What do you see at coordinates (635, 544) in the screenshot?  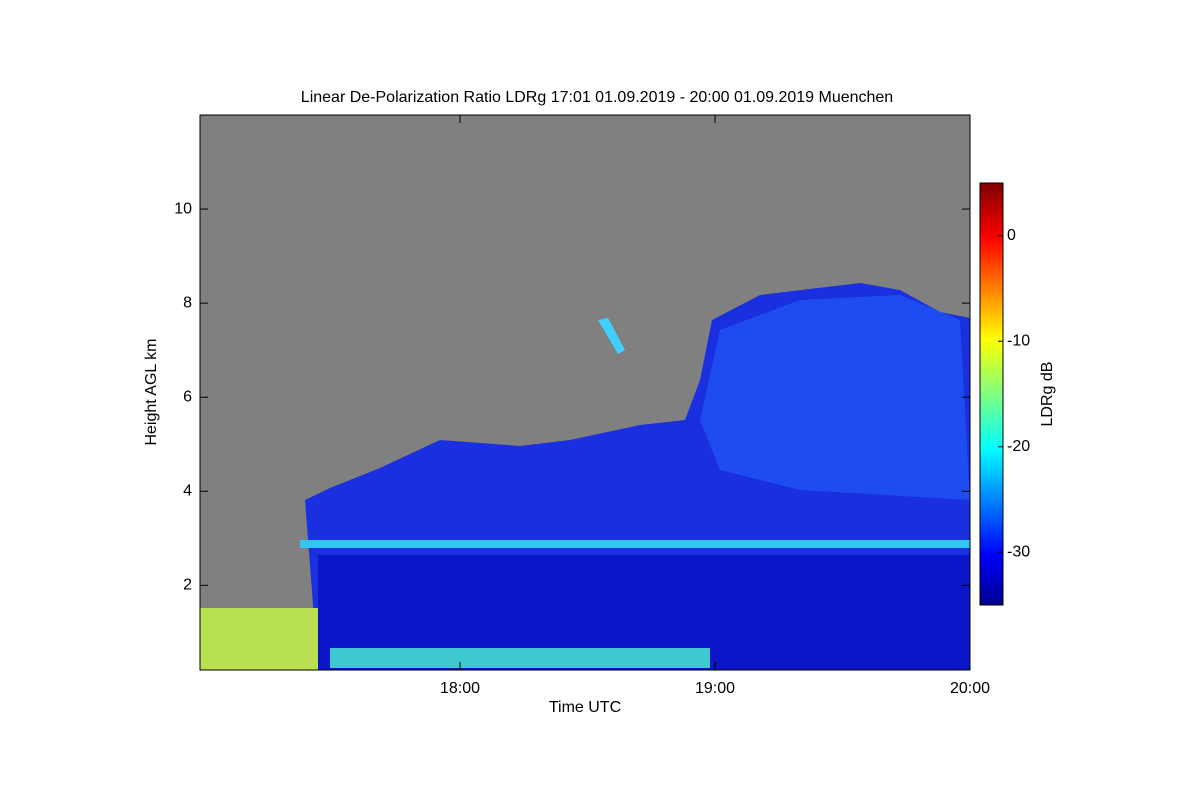 I see `melting-layer` at bounding box center [635, 544].